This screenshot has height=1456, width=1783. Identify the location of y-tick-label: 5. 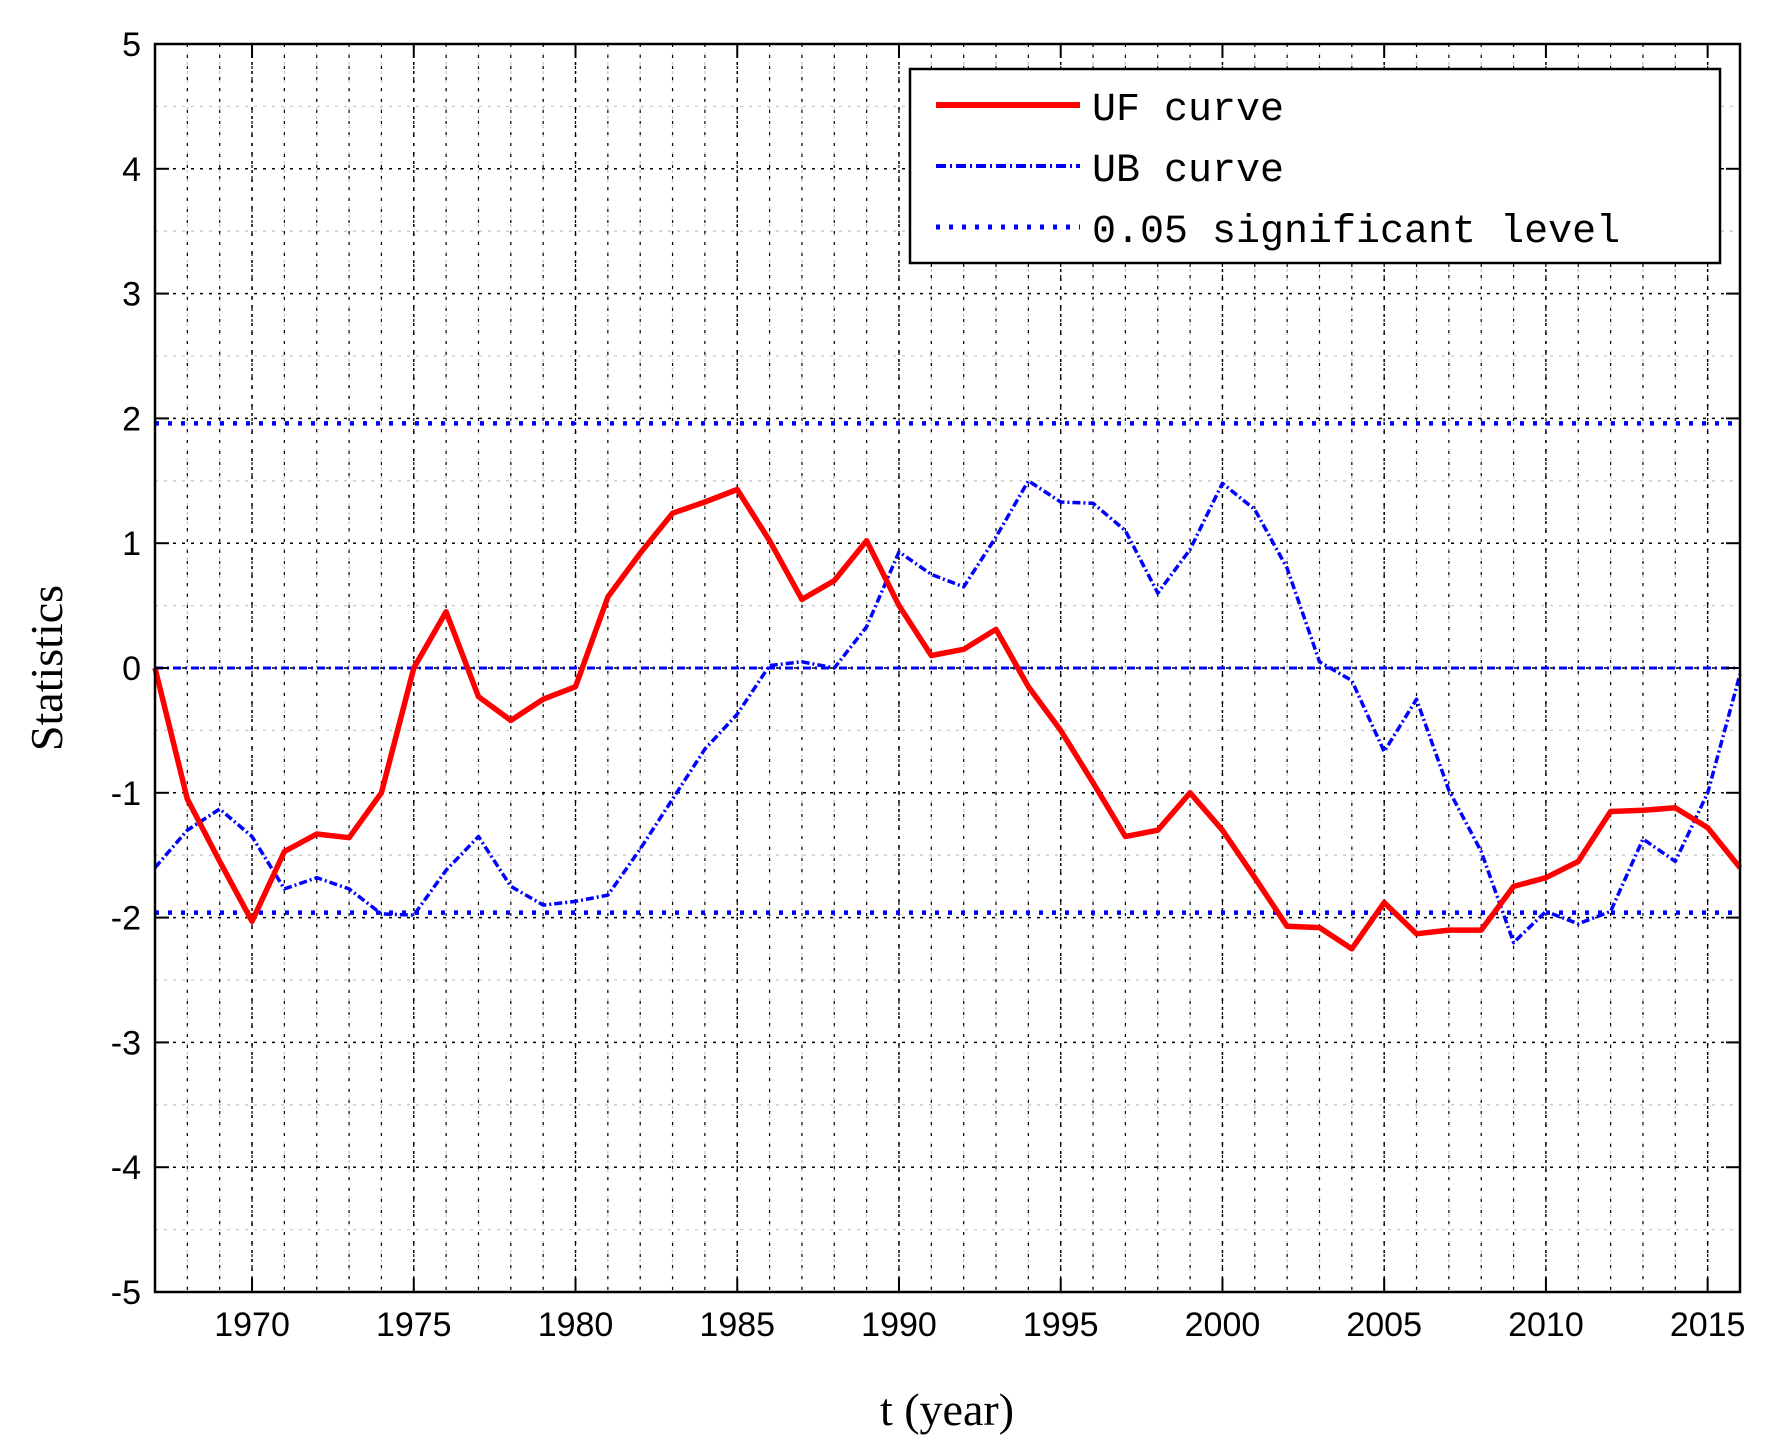
(131, 45).